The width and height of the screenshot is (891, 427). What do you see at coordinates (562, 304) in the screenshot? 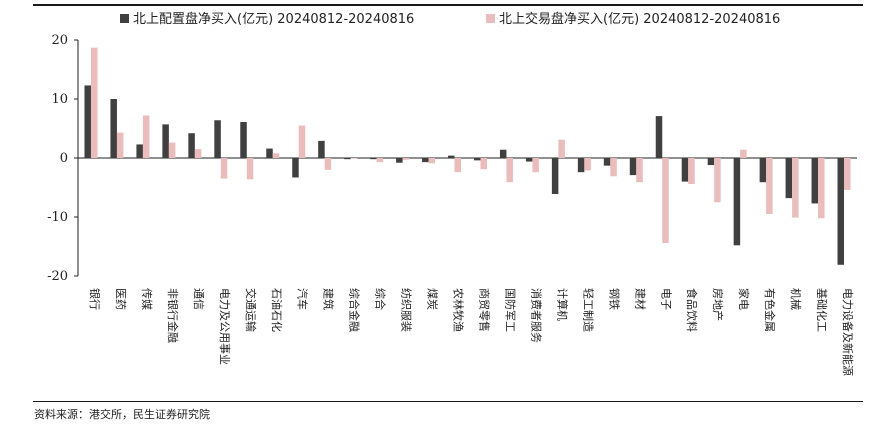
I see `x-category-label-18: 计算机` at bounding box center [562, 304].